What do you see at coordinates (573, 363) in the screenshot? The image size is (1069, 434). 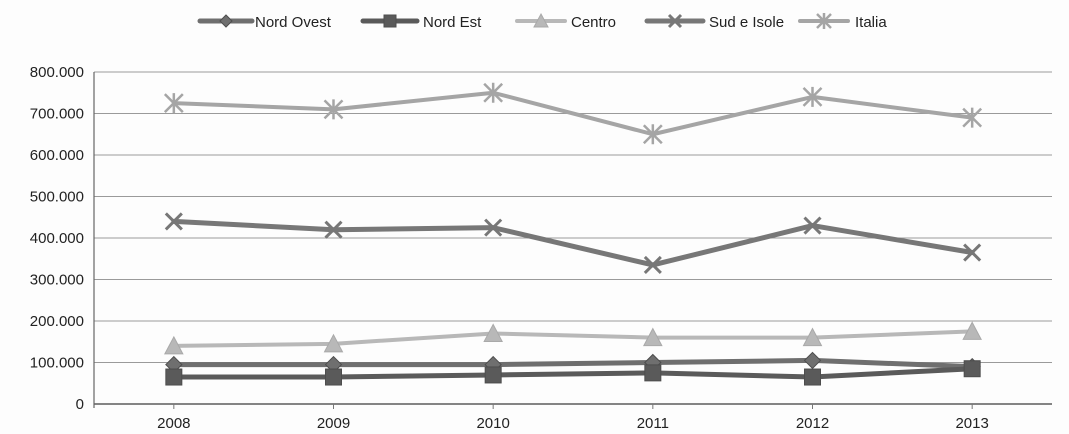 I see `series-line-nord-ovest` at bounding box center [573, 363].